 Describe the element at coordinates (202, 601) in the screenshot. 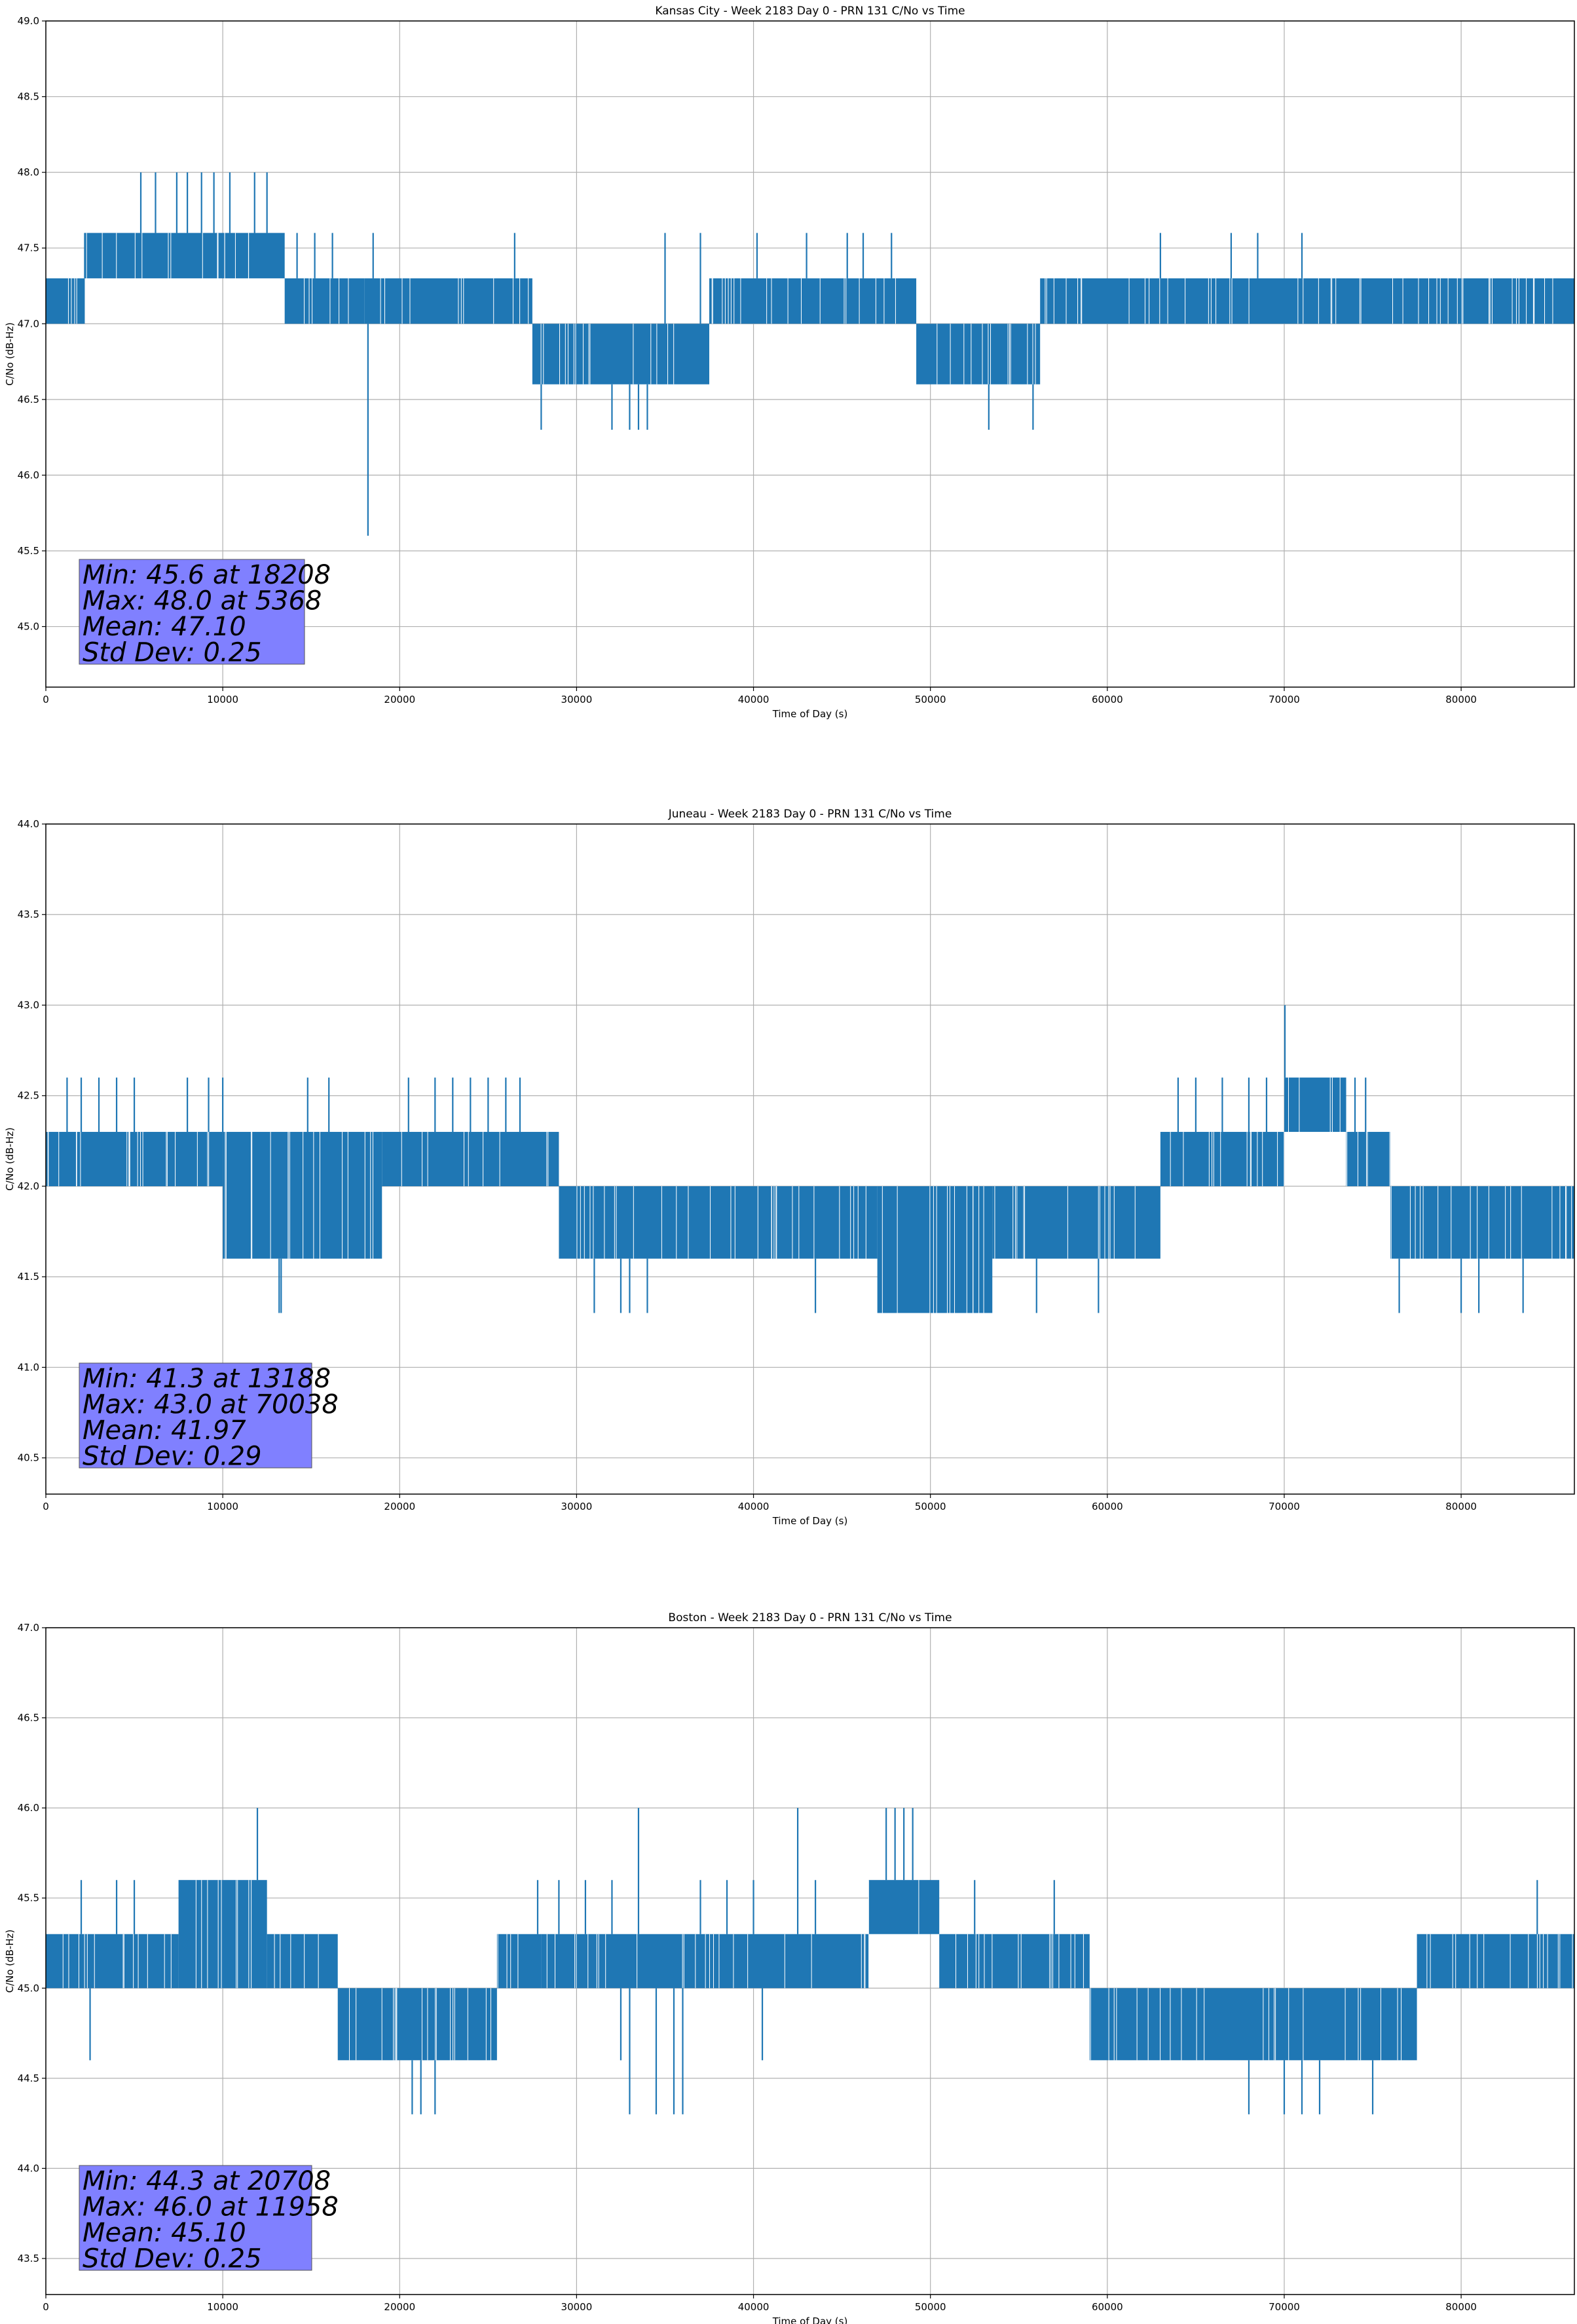

I see `stats-line: Max: 48.0 at 5368` at that location.